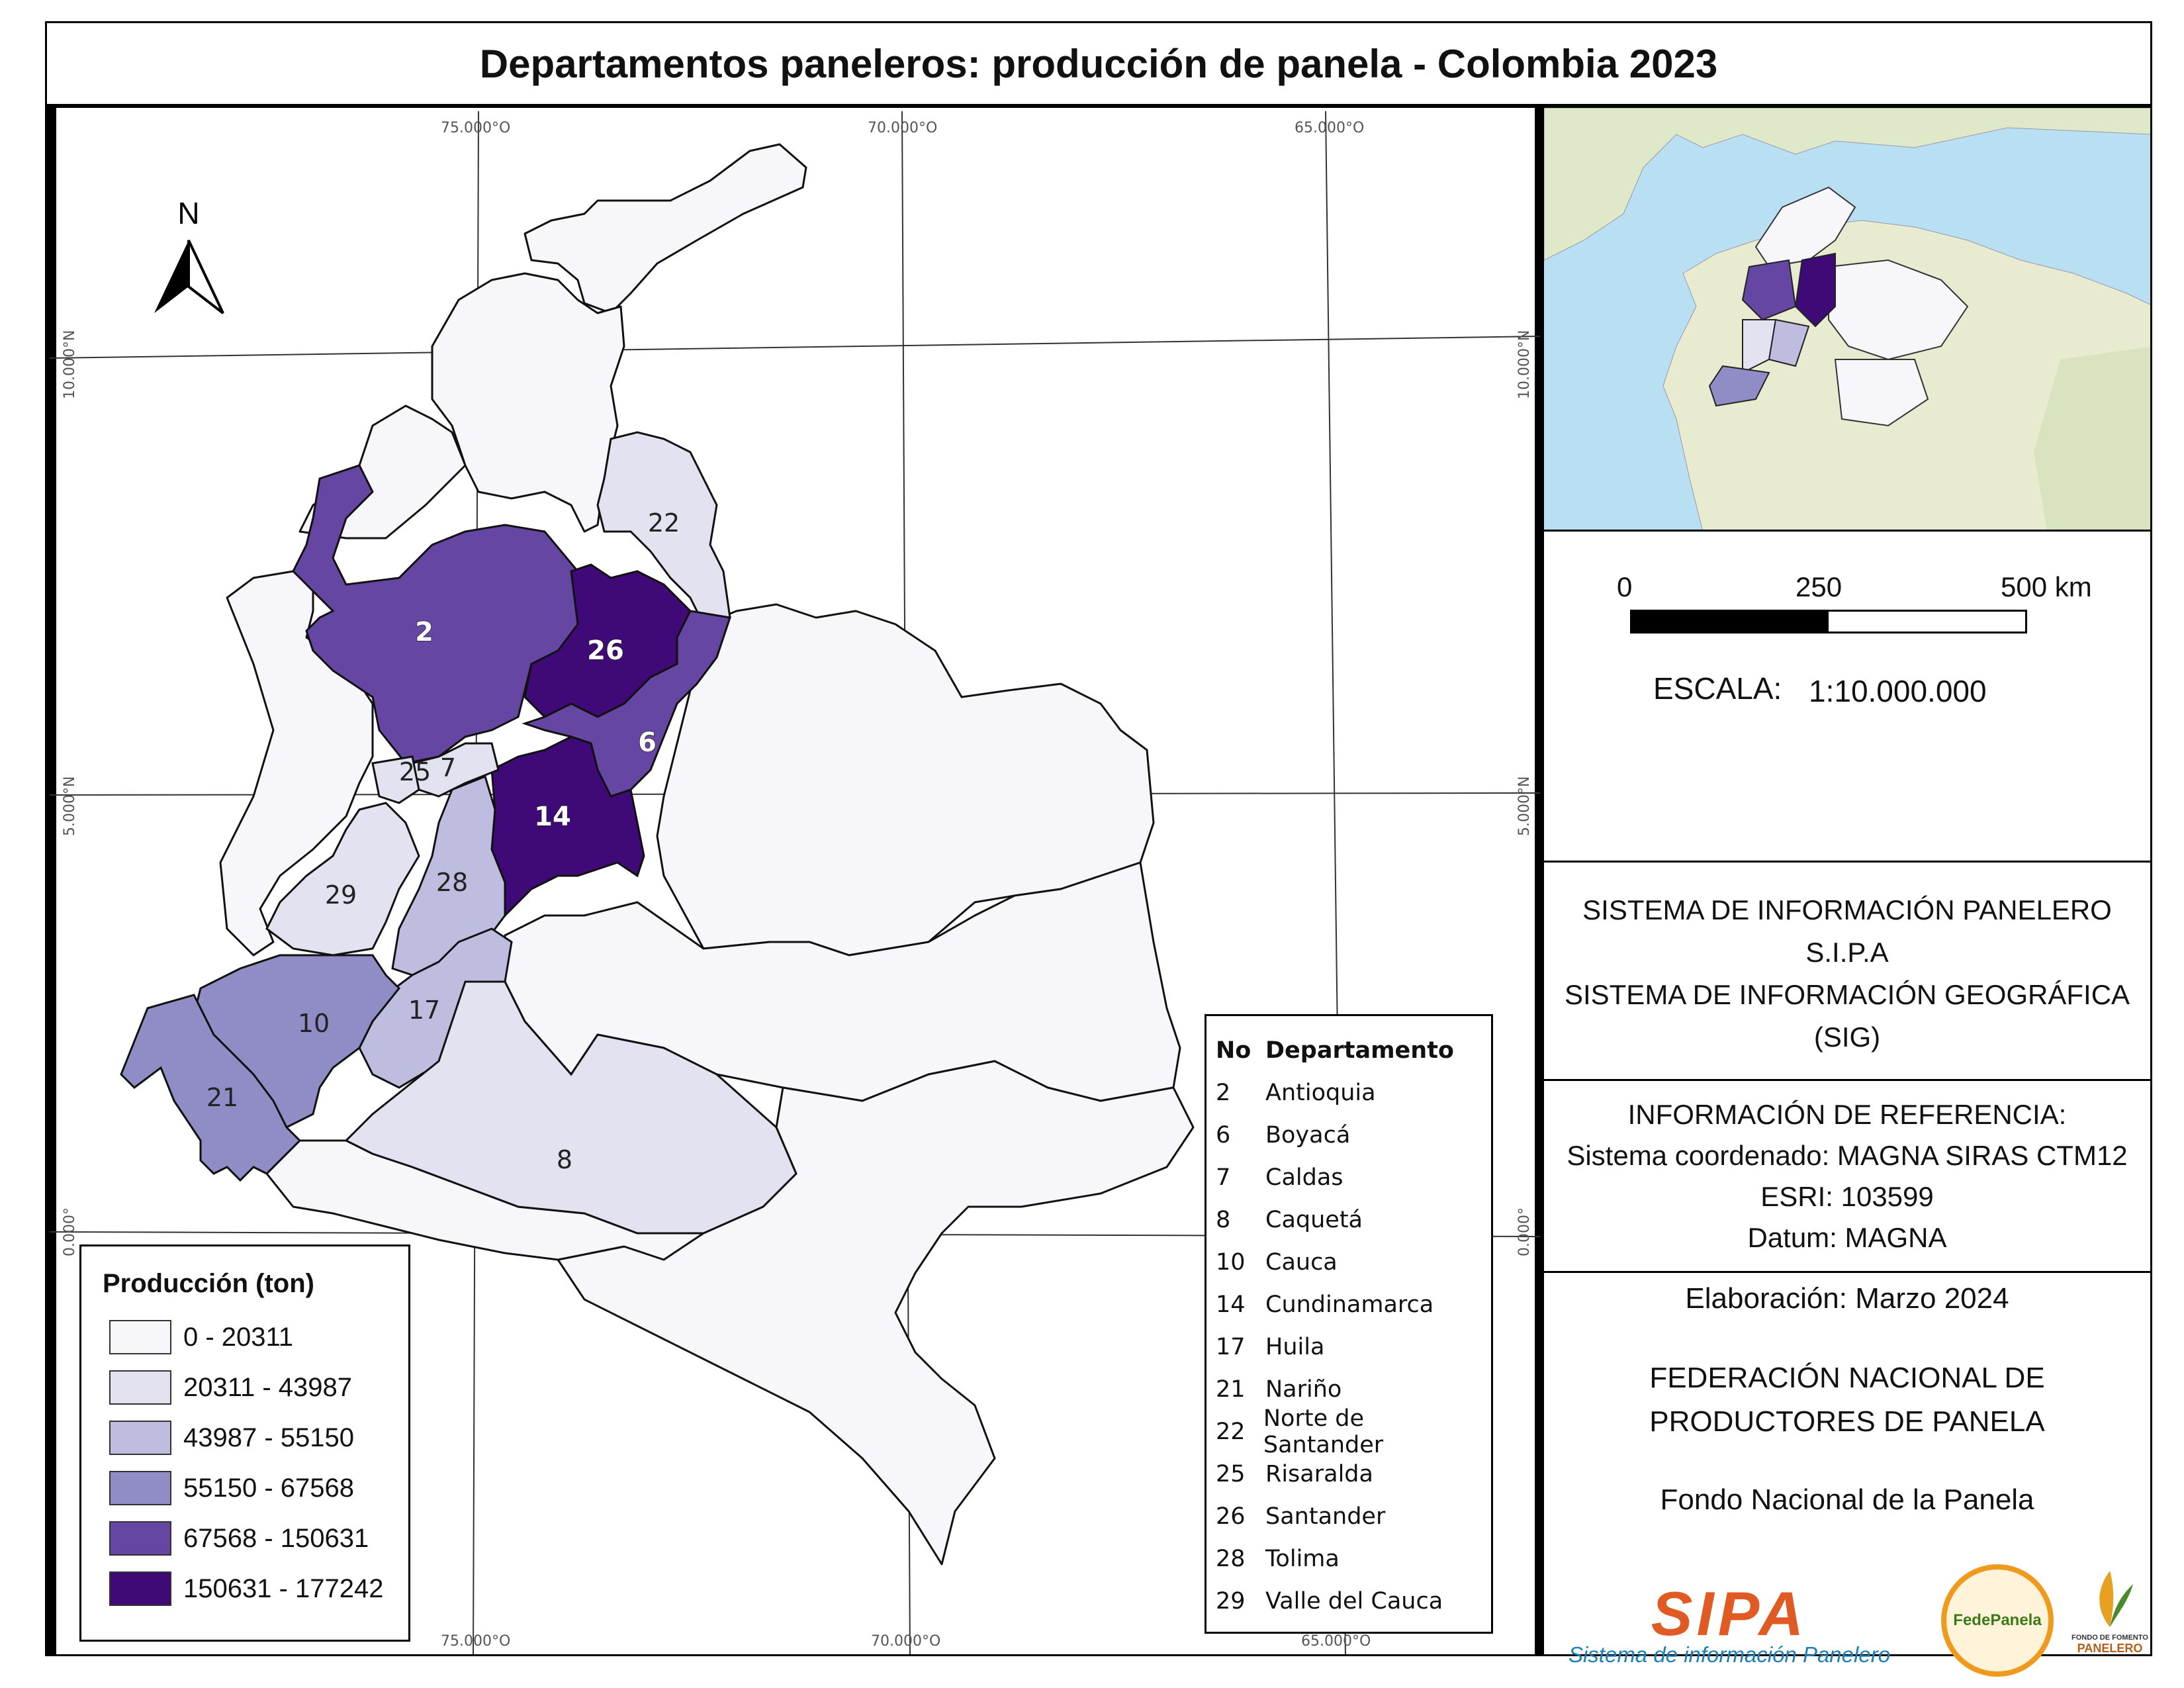  I want to click on table-row: 21 Nariño, so click(1349, 1389).